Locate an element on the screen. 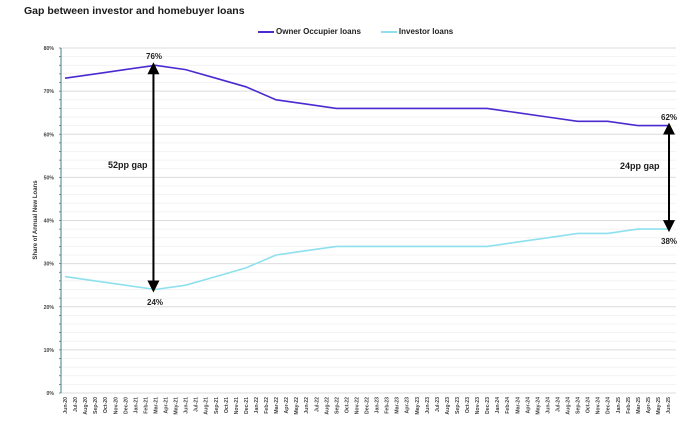 The height and width of the screenshot is (446, 700). x-tick-label: Aug-21 is located at coordinates (207, 406).